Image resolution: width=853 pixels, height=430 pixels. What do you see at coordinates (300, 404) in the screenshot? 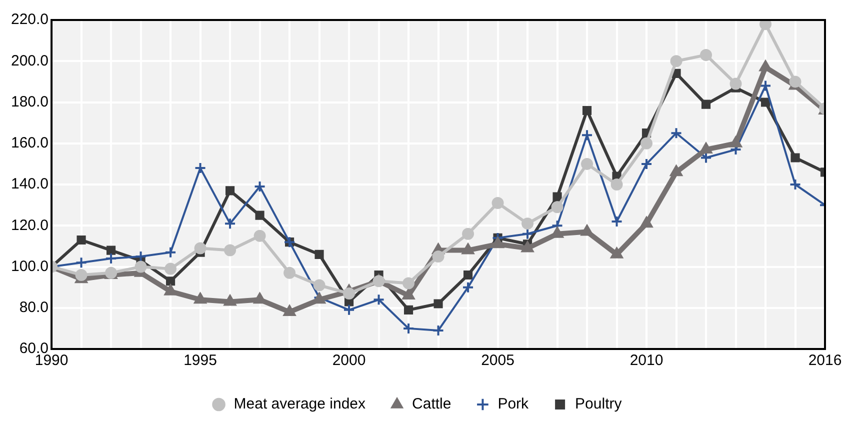
I see `legend-label: Meat average index` at bounding box center [300, 404].